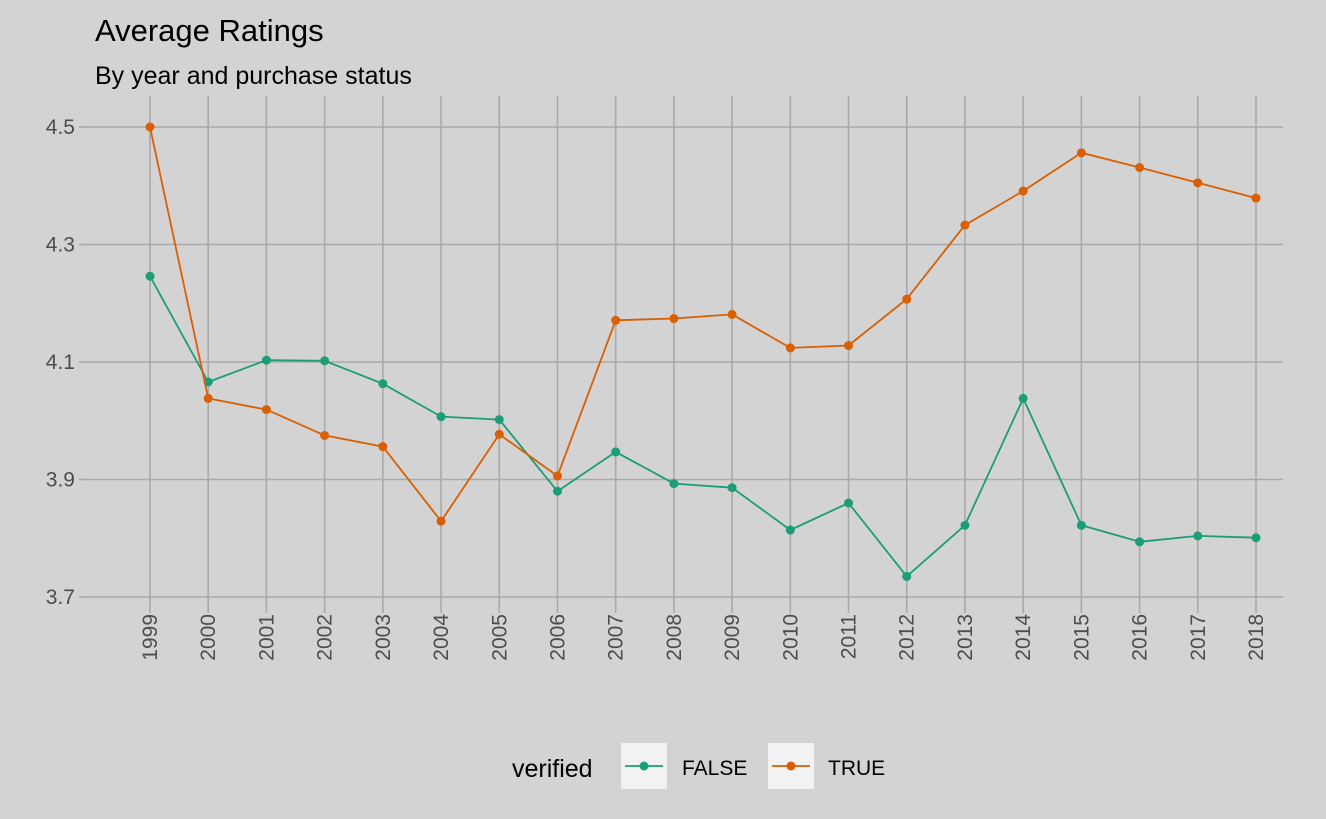 The height and width of the screenshot is (819, 1326). What do you see at coordinates (732, 637) in the screenshot?
I see `x-tick-label: 2009` at bounding box center [732, 637].